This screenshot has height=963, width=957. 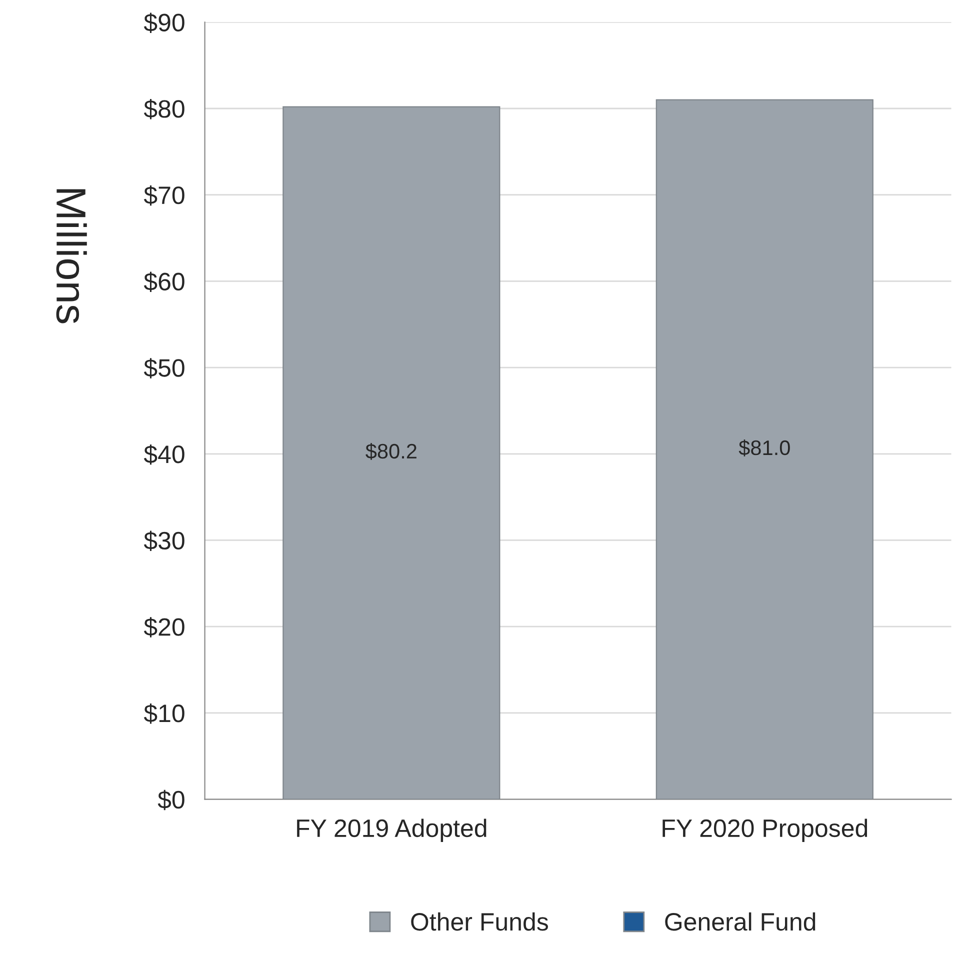 What do you see at coordinates (164, 541) in the screenshot?
I see `y-tick-label: $30` at bounding box center [164, 541].